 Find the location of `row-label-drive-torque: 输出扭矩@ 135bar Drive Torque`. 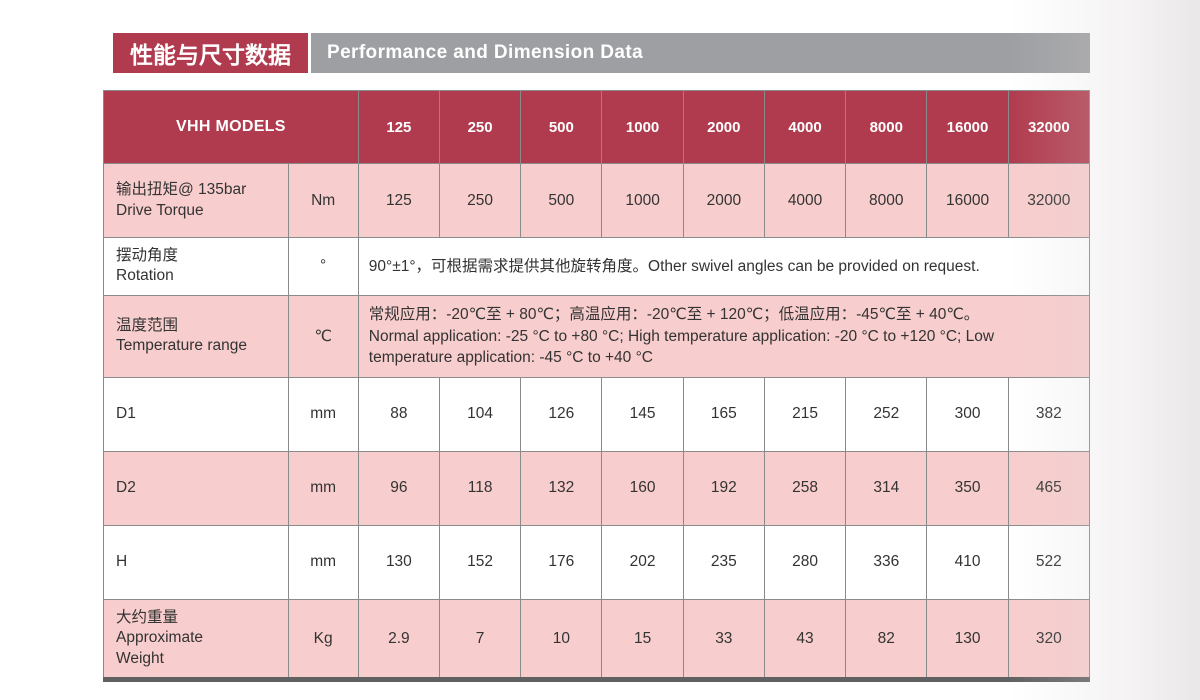

row-label-drive-torque: 输出扭矩@ 135bar Drive Torque is located at coordinates (196, 200).